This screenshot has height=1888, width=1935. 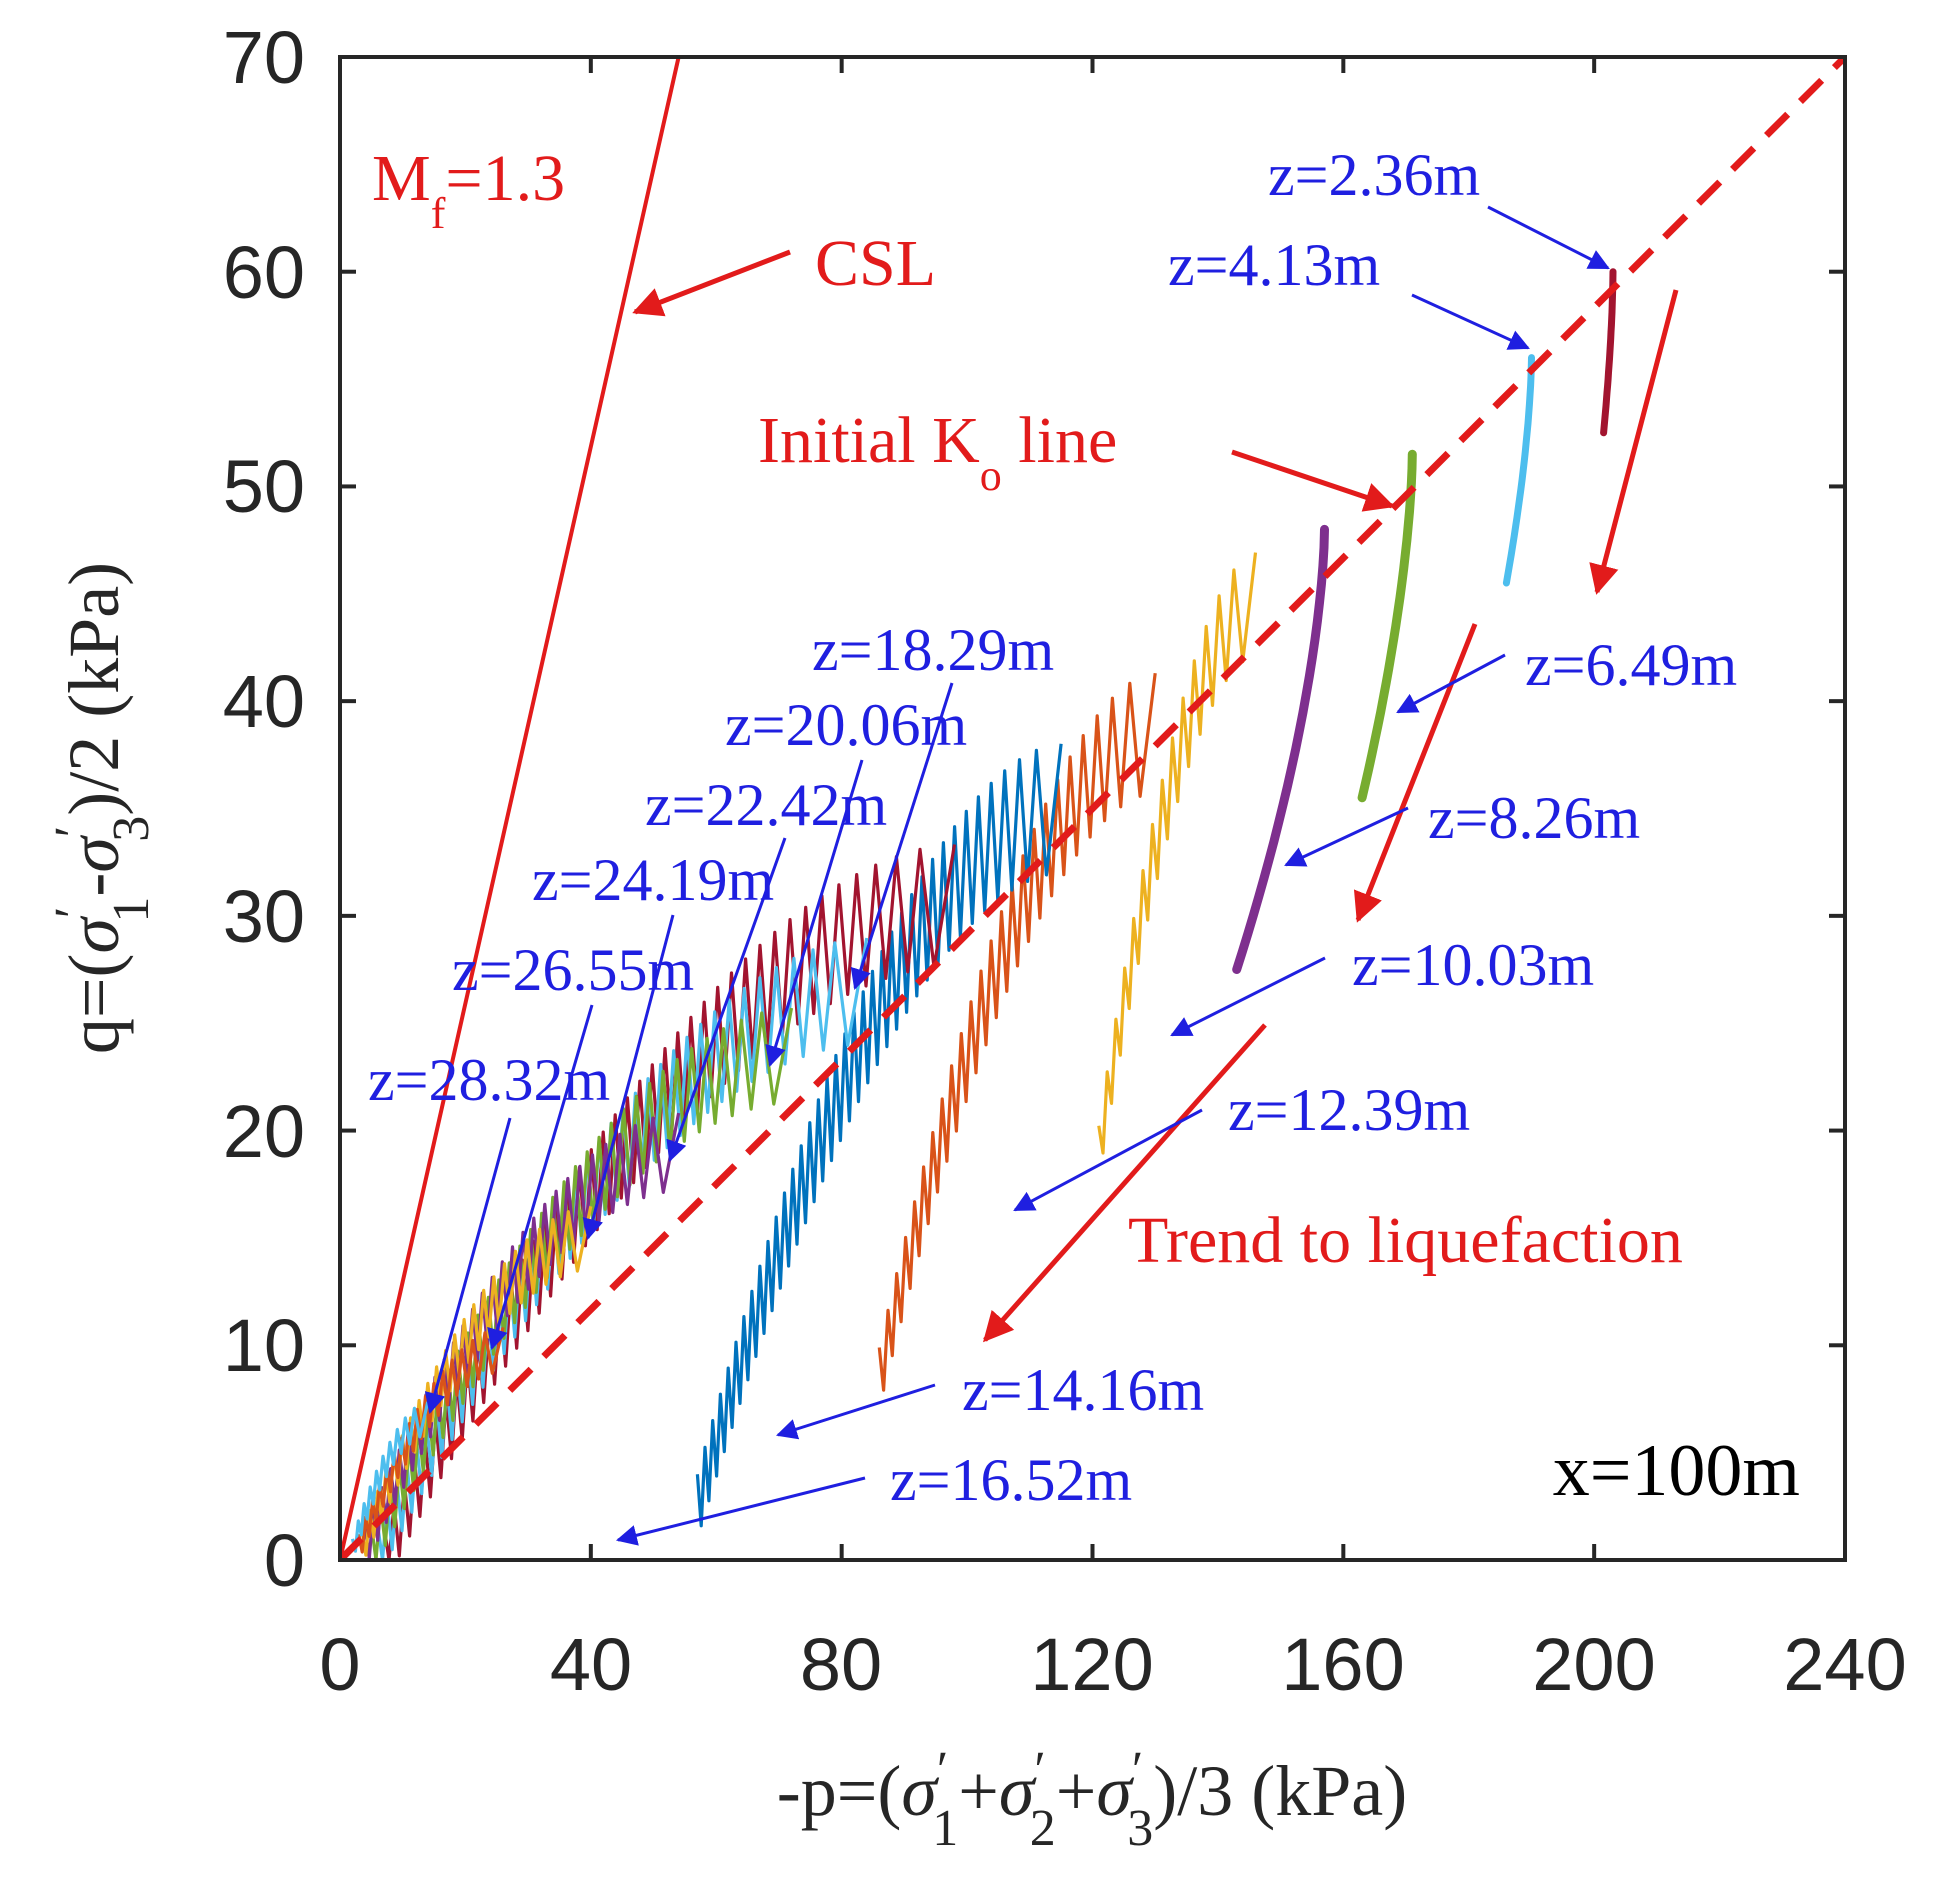 I want to click on depth-label-z-18-29: z=18.29m, so click(x=933, y=650).